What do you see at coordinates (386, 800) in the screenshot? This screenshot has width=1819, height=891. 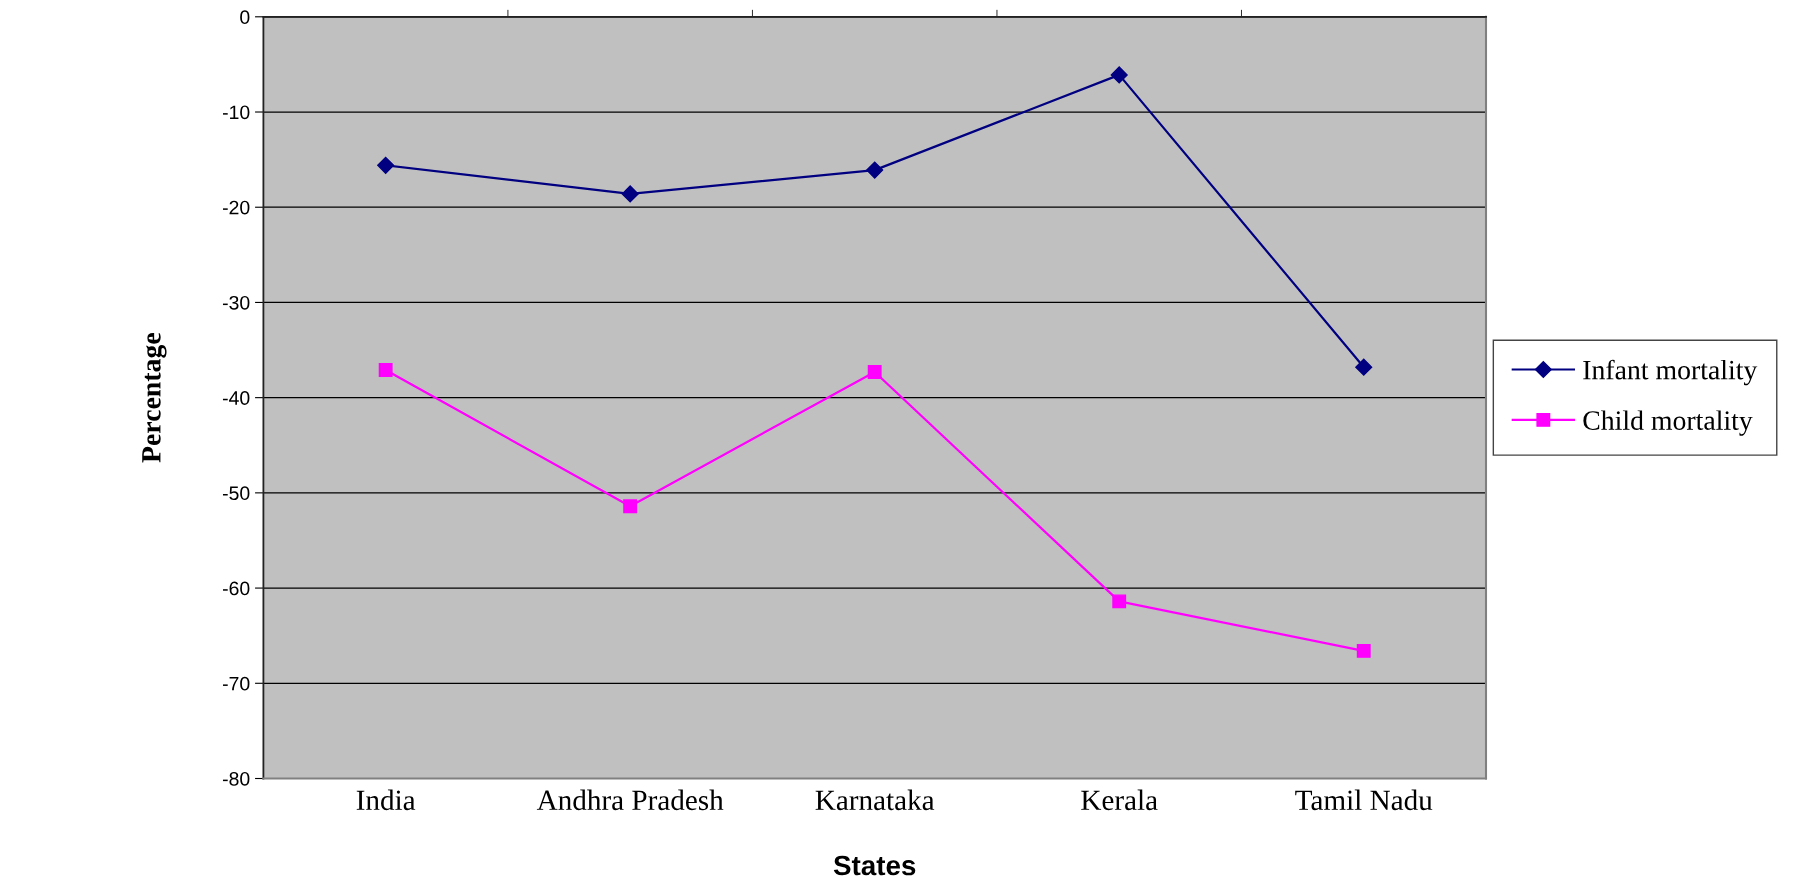 I see `x-tick-label: India` at bounding box center [386, 800].